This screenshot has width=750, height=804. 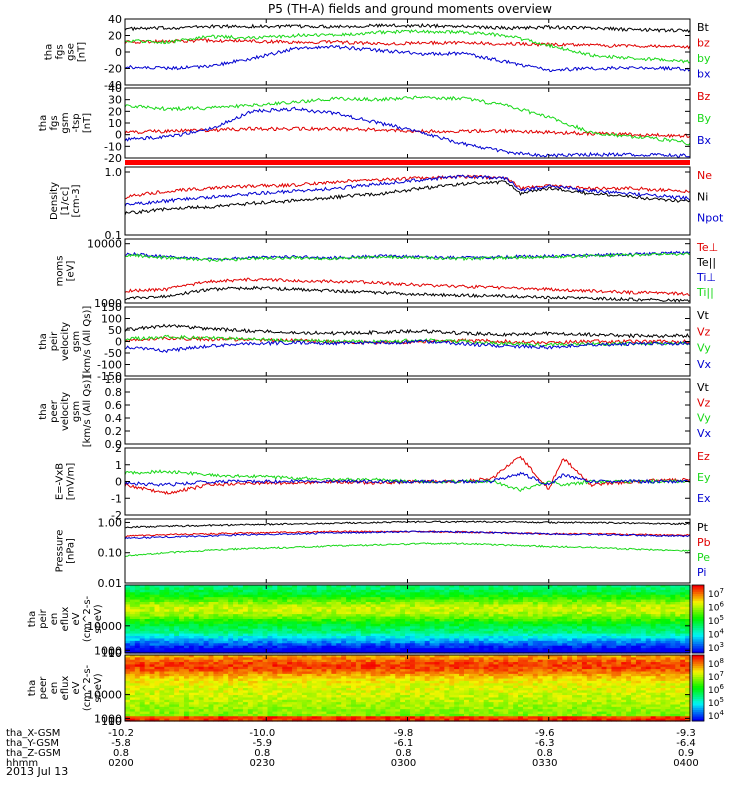 What do you see at coordinates (110, 522) in the screenshot?
I see `y-tick-label: 1.00` at bounding box center [110, 522].